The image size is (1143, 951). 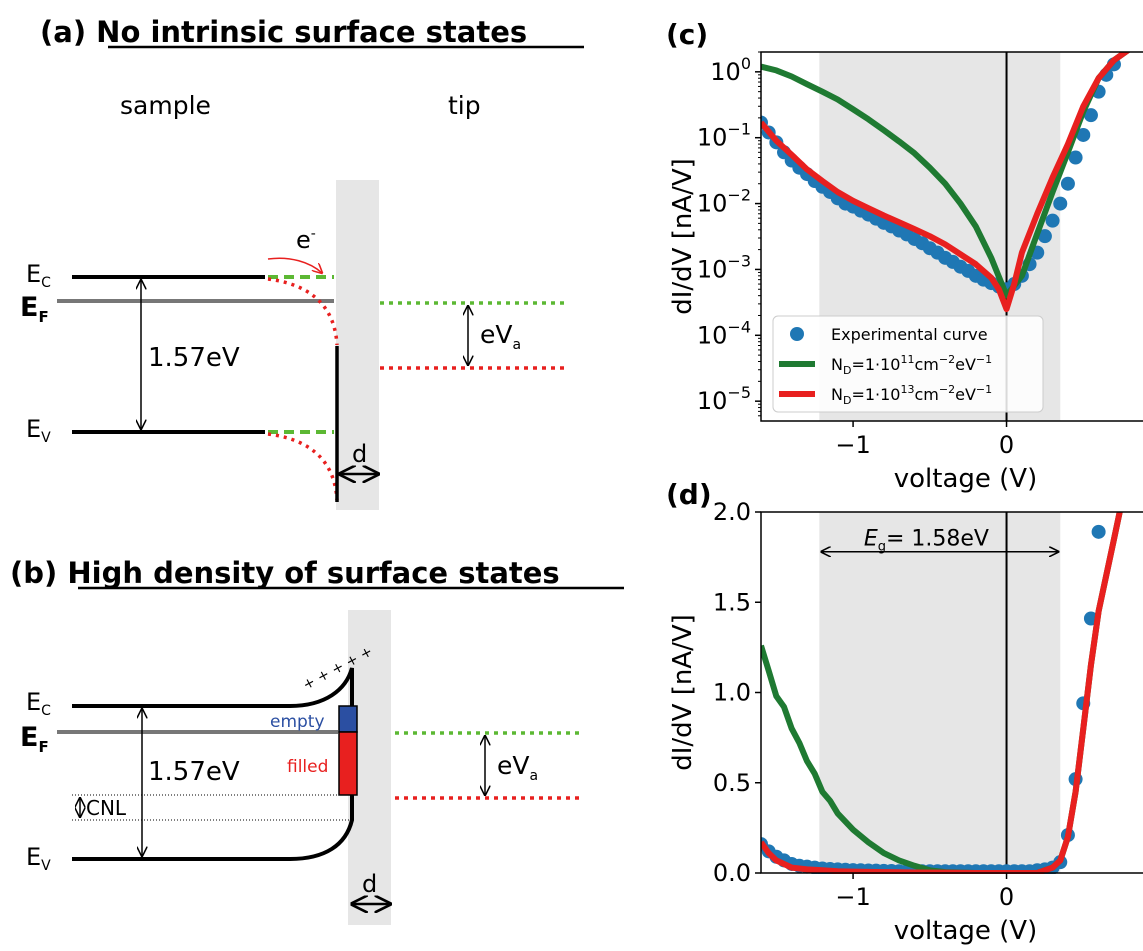 What do you see at coordinates (1006, 897) in the screenshot?
I see `chart-d-xtick-label: 0` at bounding box center [1006, 897].